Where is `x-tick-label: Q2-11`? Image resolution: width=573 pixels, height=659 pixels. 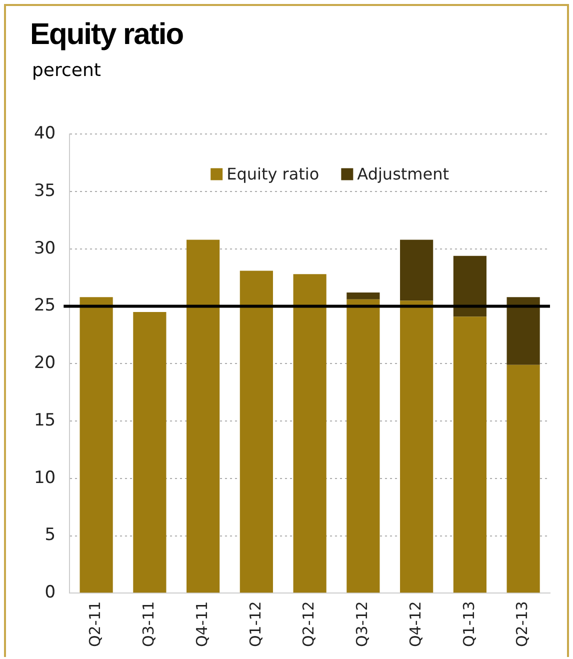 x-tick-label: Q2-11 is located at coordinates (95, 624).